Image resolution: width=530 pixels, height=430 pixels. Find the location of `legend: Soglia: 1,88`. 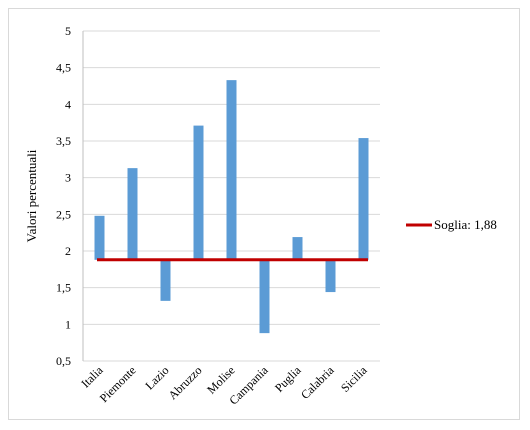

legend: Soglia: 1,88 is located at coordinates (451, 224).